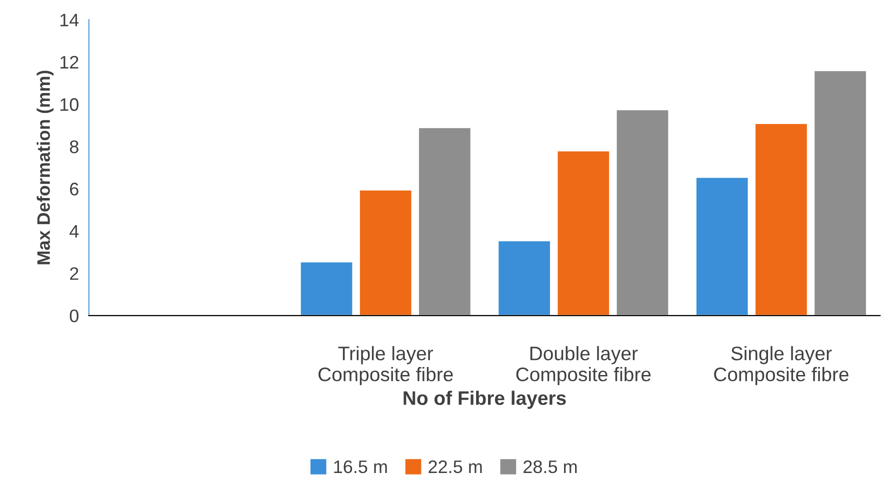 Image resolution: width=889 pixels, height=493 pixels. I want to click on y-axis-title: Max Deformation (mm), so click(45, 167).